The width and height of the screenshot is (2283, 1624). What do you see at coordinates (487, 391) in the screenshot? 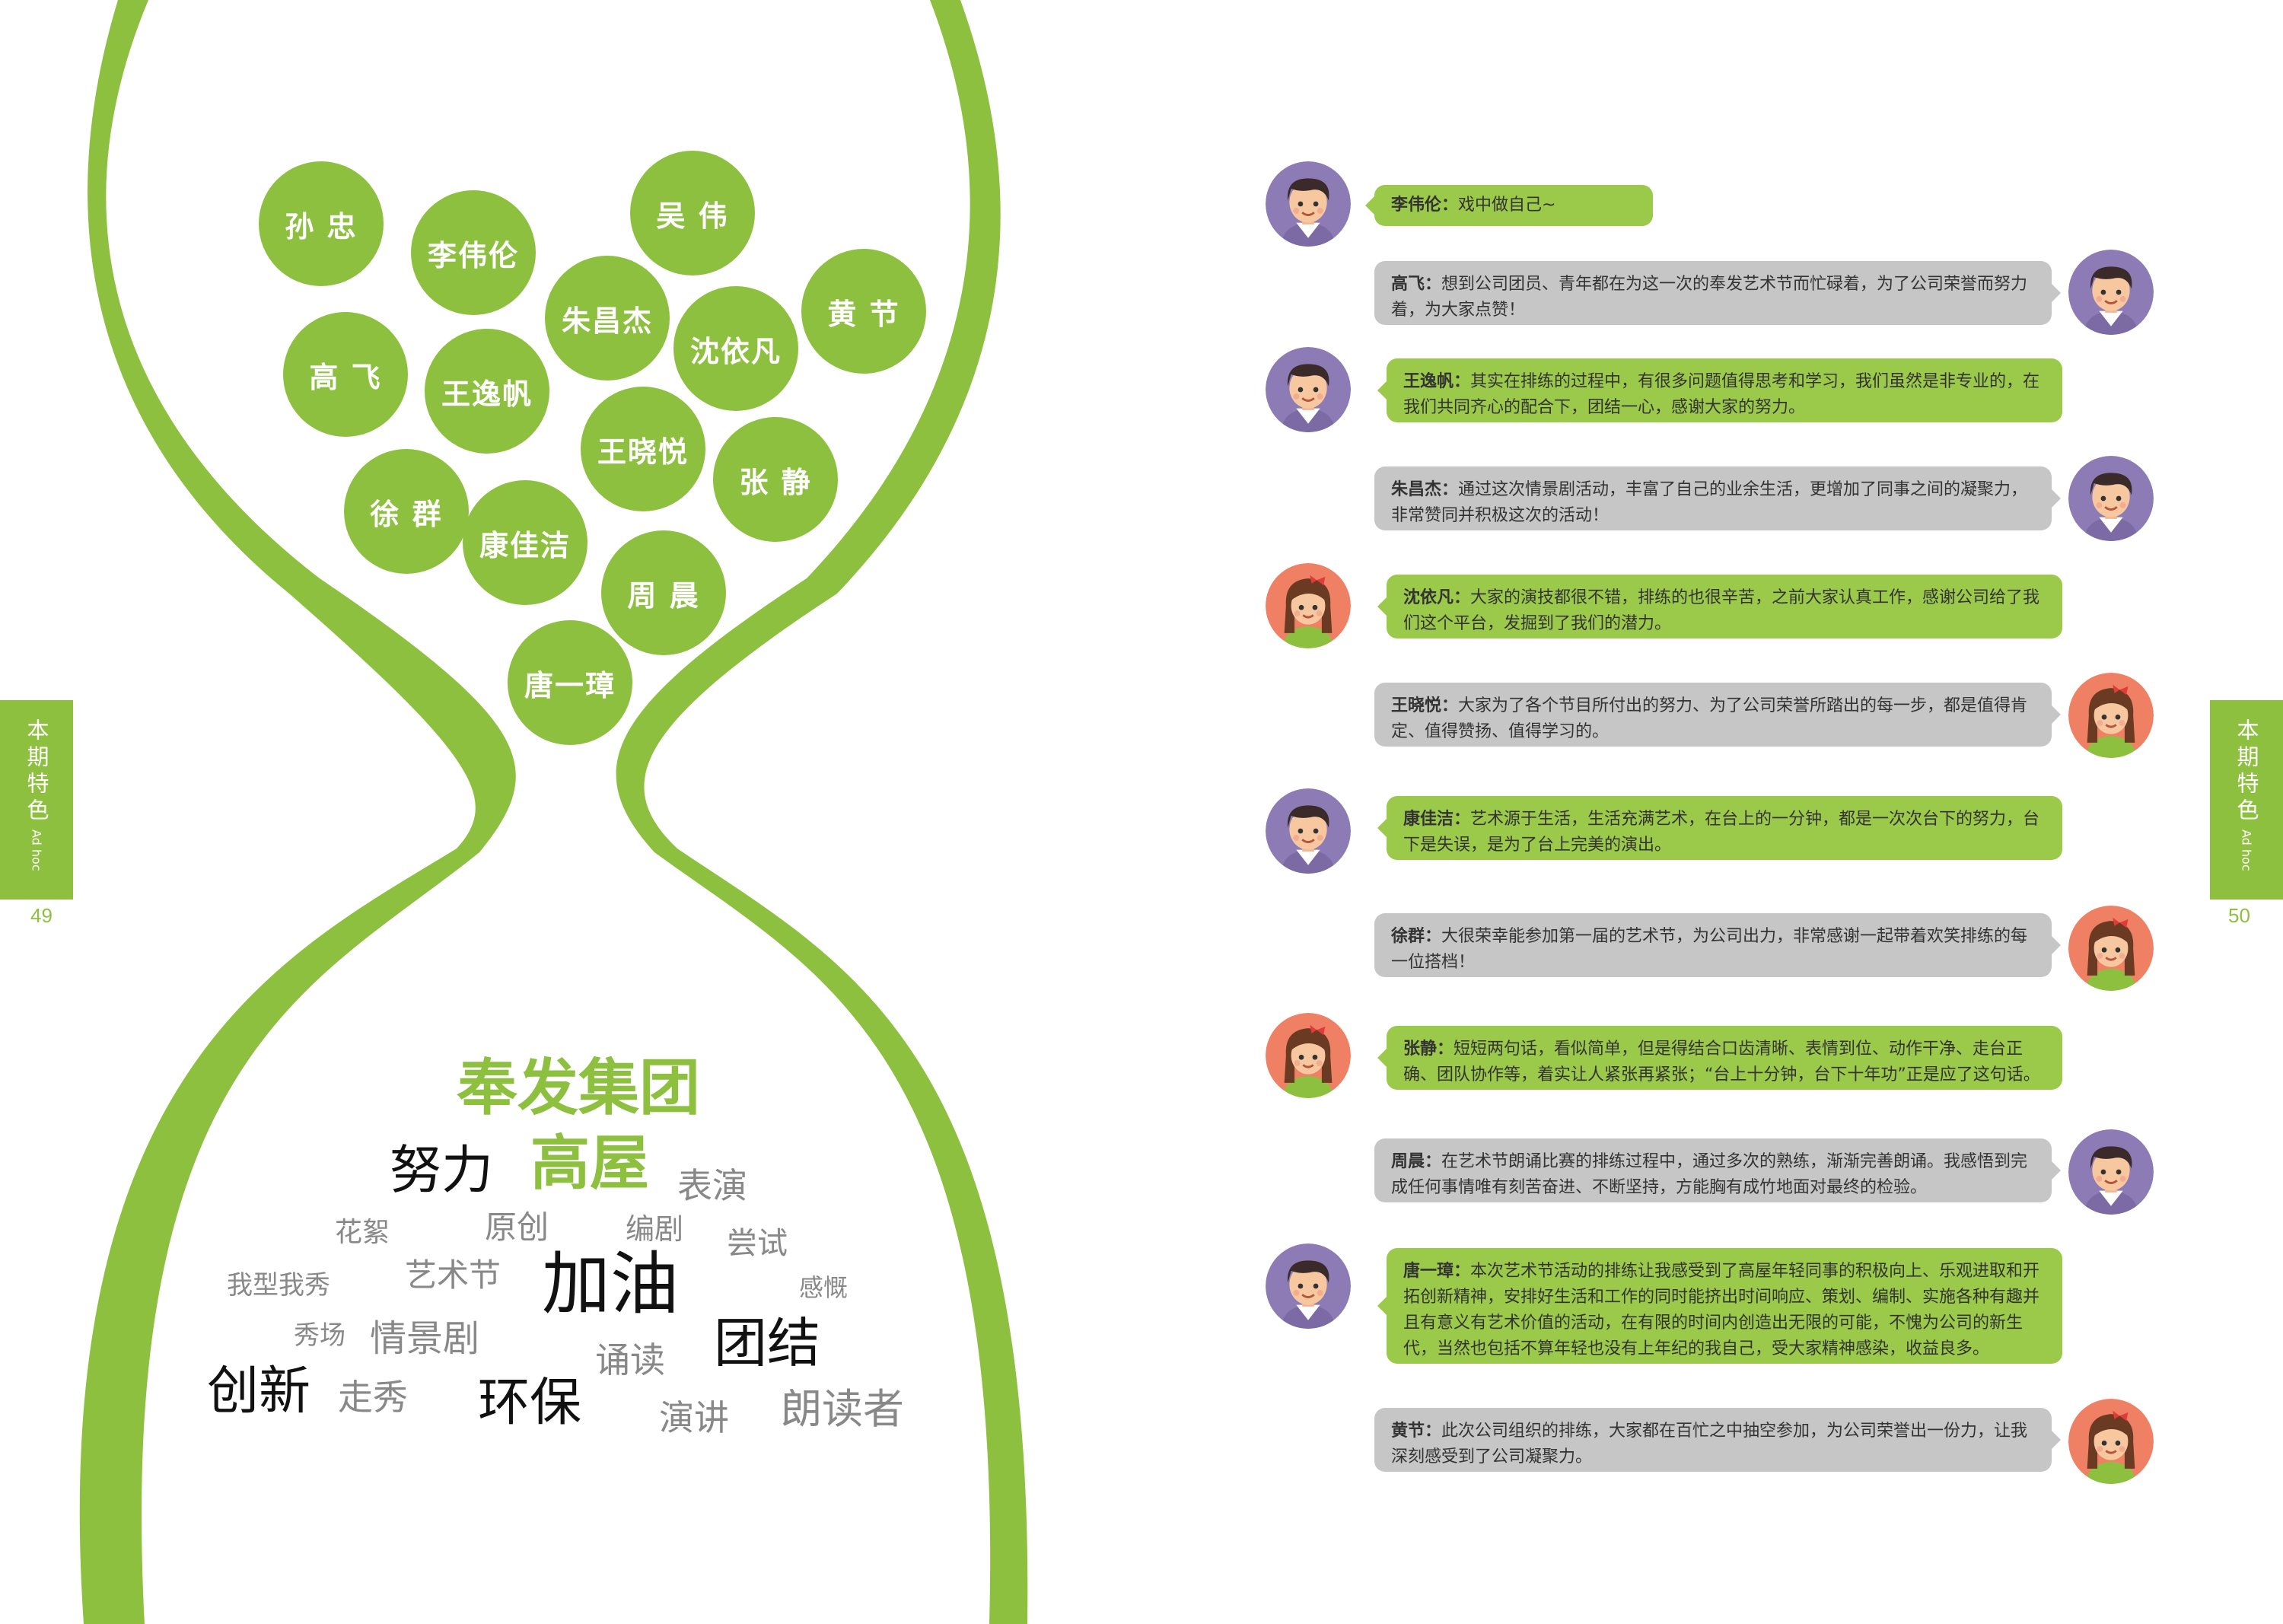
I see `name-circle: 王逸帆` at bounding box center [487, 391].